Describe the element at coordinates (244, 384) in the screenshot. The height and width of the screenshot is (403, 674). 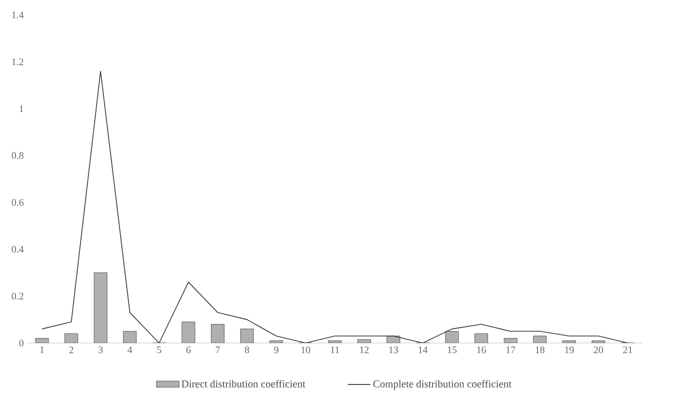
I see `legend-label: Direct distribution coefficient` at that location.